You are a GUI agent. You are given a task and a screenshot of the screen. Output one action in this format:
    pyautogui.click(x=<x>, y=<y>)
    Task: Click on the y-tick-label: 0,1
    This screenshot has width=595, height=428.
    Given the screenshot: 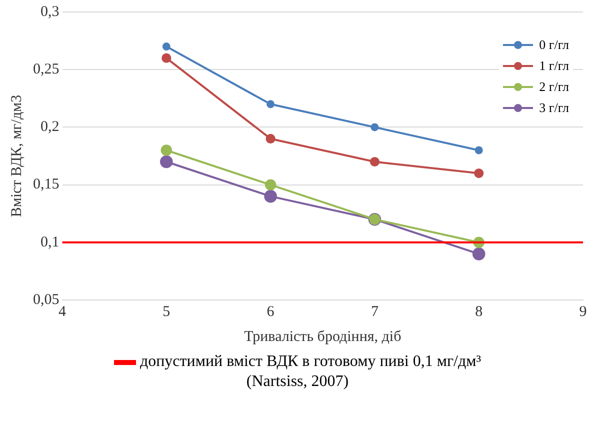 What is the action you would take?
    pyautogui.click(x=50, y=242)
    